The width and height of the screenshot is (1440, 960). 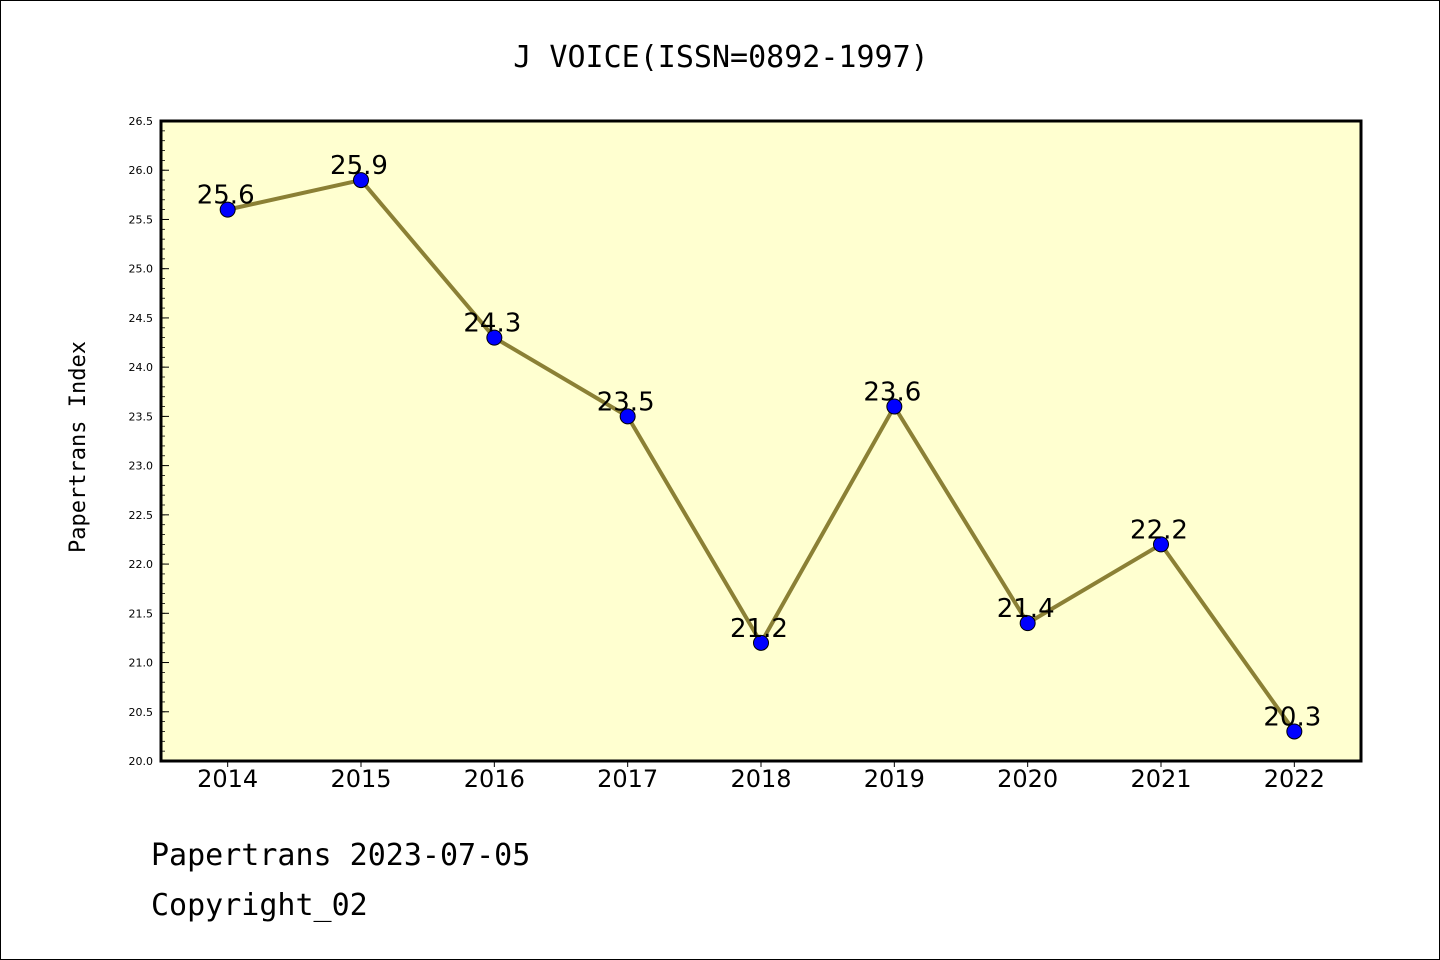 What do you see at coordinates (627, 779) in the screenshot?
I see `x-tick-label: 2017` at bounding box center [627, 779].